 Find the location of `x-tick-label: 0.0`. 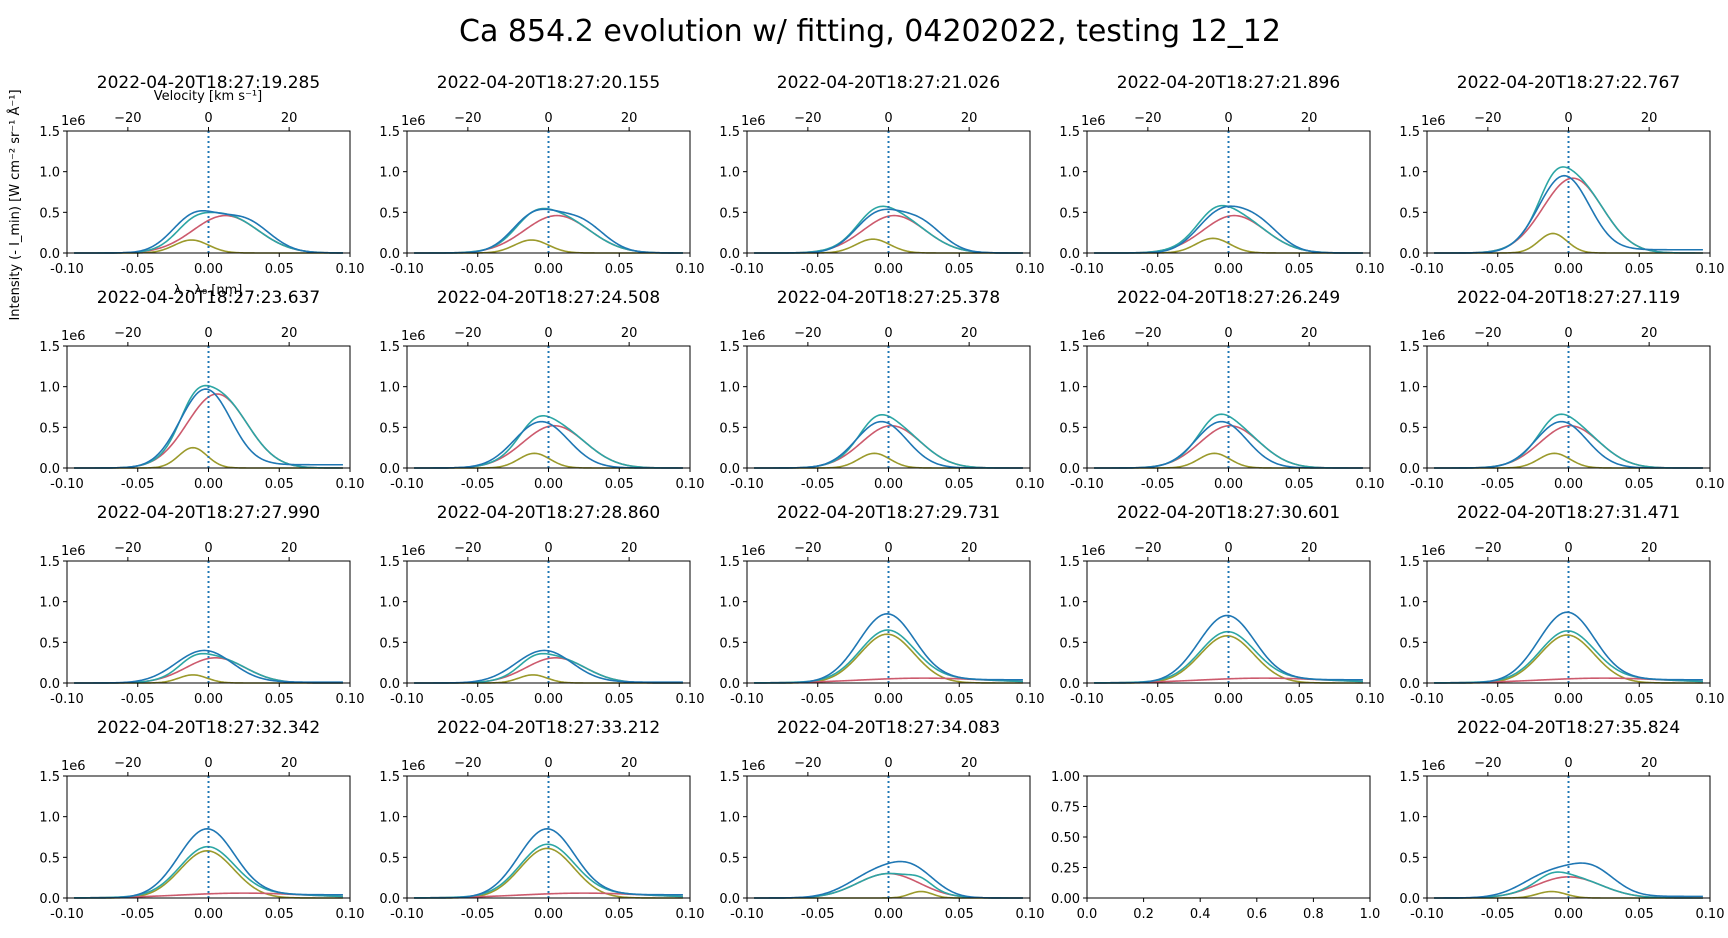

x-tick-label: 0.0 is located at coordinates (1087, 914).